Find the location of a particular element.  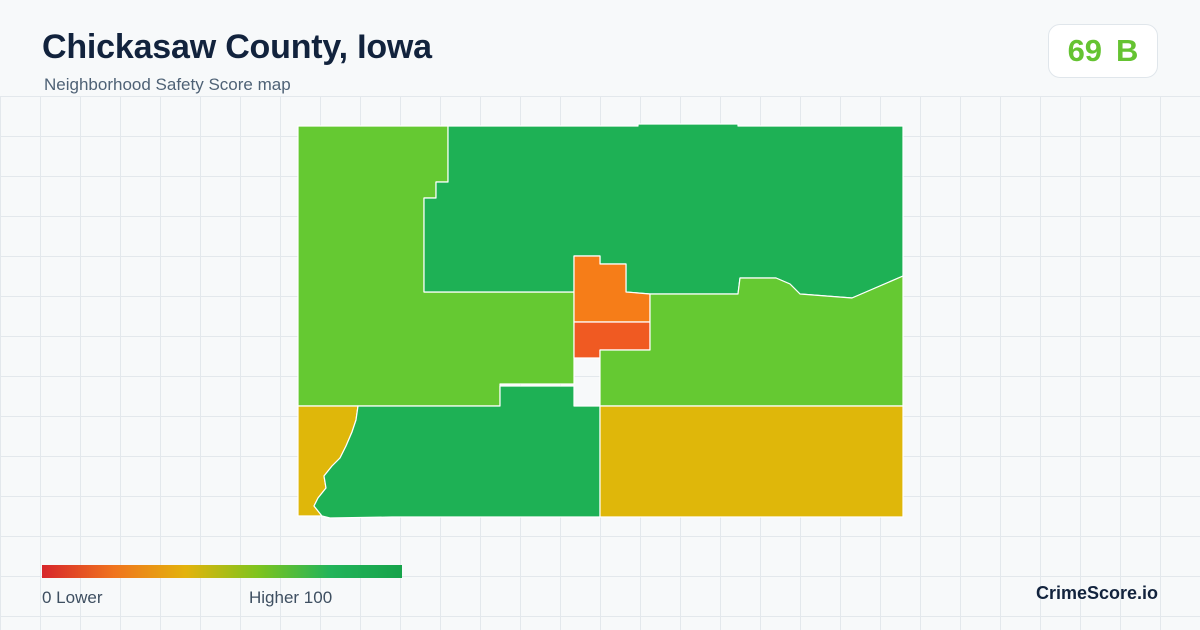

safety-grade: B is located at coordinates (1127, 50).